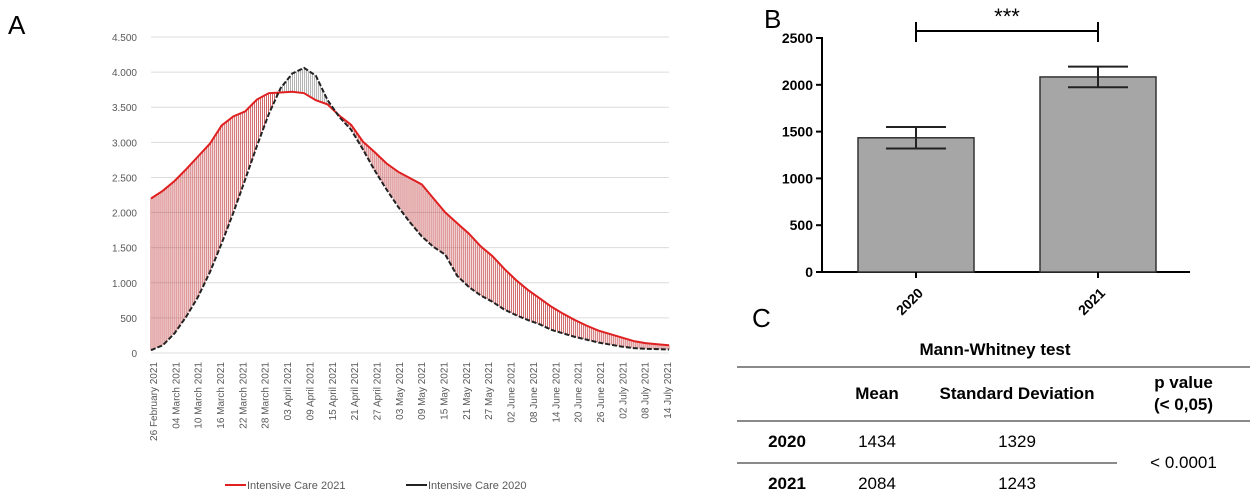 This screenshot has width=1250, height=504. Describe the element at coordinates (333, 391) in the screenshot. I see `x-tick-label: 15 April 2021` at that location.